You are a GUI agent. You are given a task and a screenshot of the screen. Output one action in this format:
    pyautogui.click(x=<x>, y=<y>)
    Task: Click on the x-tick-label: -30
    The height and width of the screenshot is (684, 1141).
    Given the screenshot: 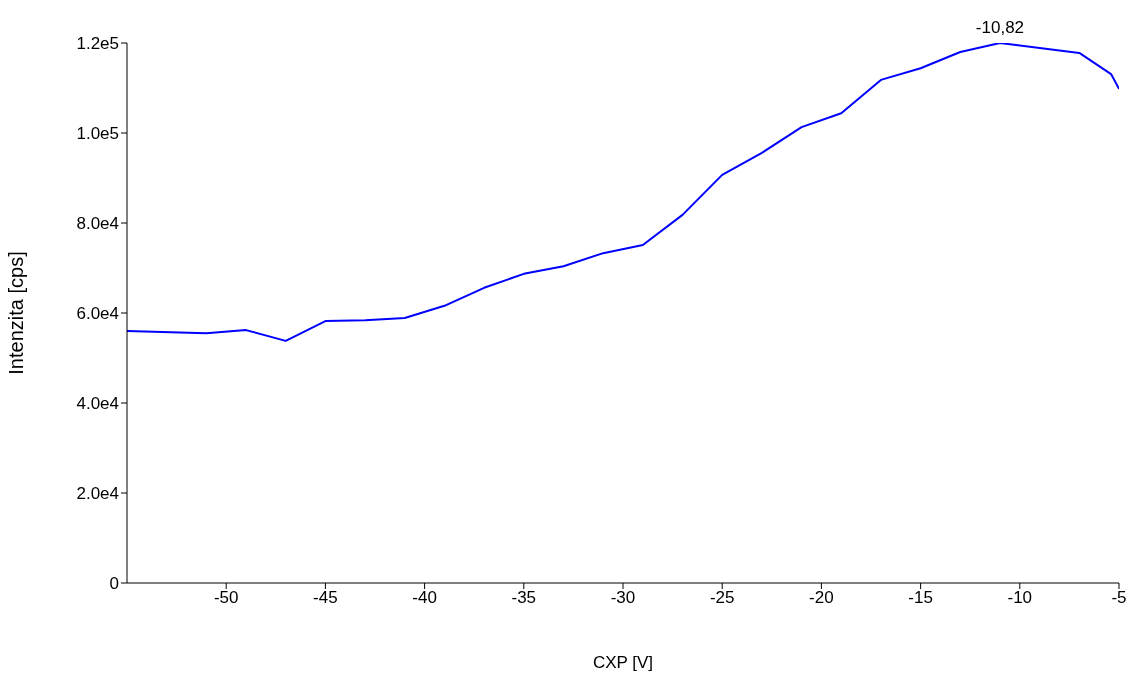 What is the action you would take?
    pyautogui.click(x=623, y=598)
    